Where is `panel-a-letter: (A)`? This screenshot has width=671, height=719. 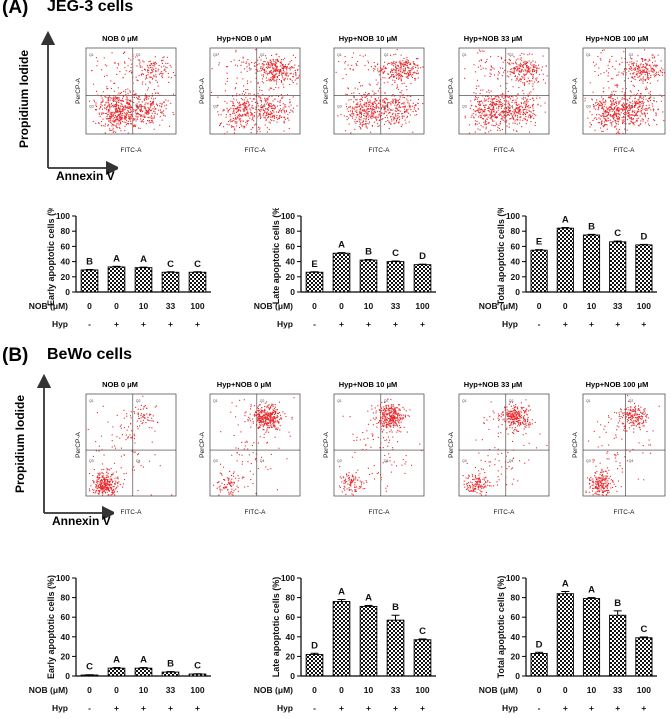 panel-a-letter: (A) is located at coordinates (15, 9).